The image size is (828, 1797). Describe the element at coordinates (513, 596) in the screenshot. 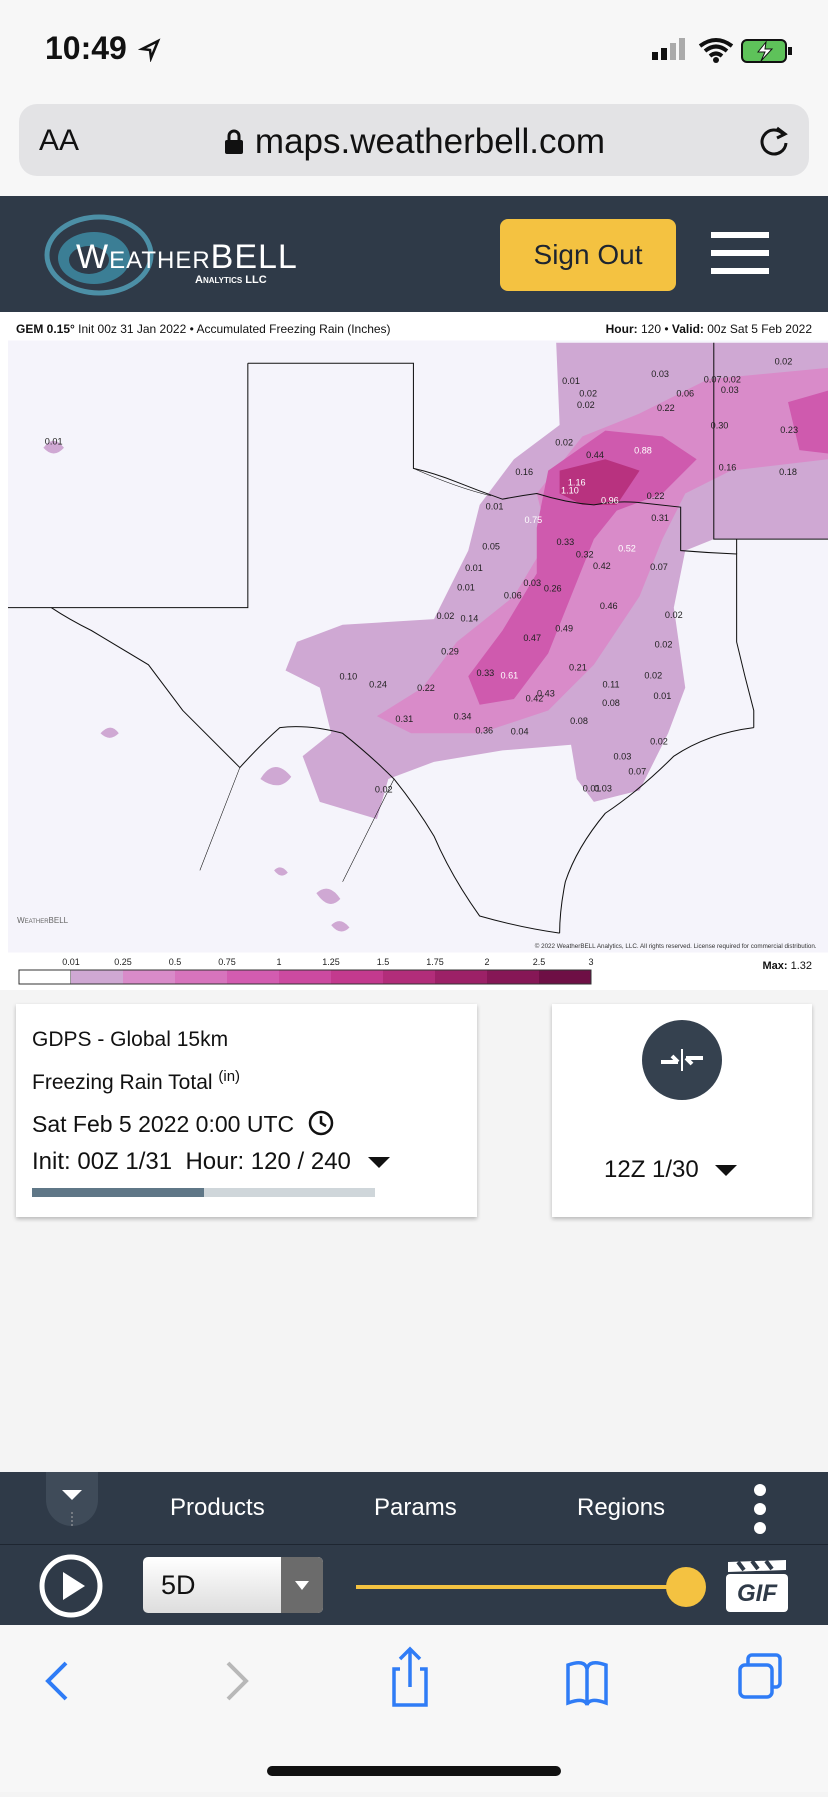

I see `map-value-label: 0.06` at that location.